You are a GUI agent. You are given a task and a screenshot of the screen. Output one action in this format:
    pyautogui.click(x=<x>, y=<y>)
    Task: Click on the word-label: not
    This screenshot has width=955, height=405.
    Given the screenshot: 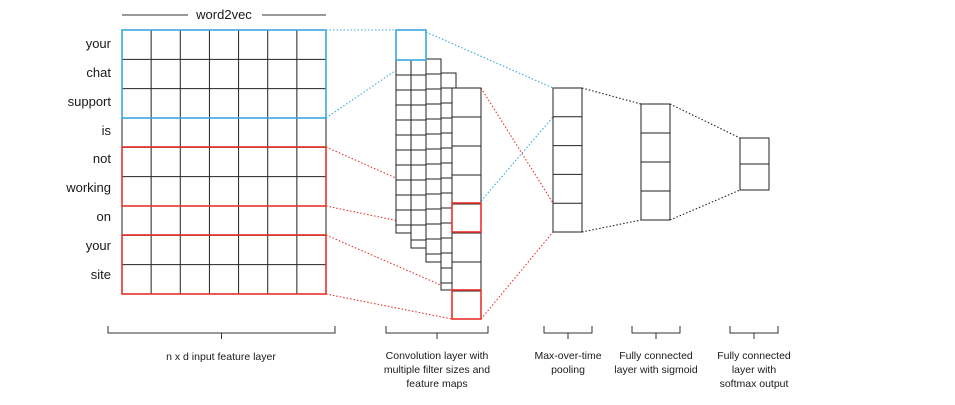 What is the action you would take?
    pyautogui.click(x=102, y=158)
    